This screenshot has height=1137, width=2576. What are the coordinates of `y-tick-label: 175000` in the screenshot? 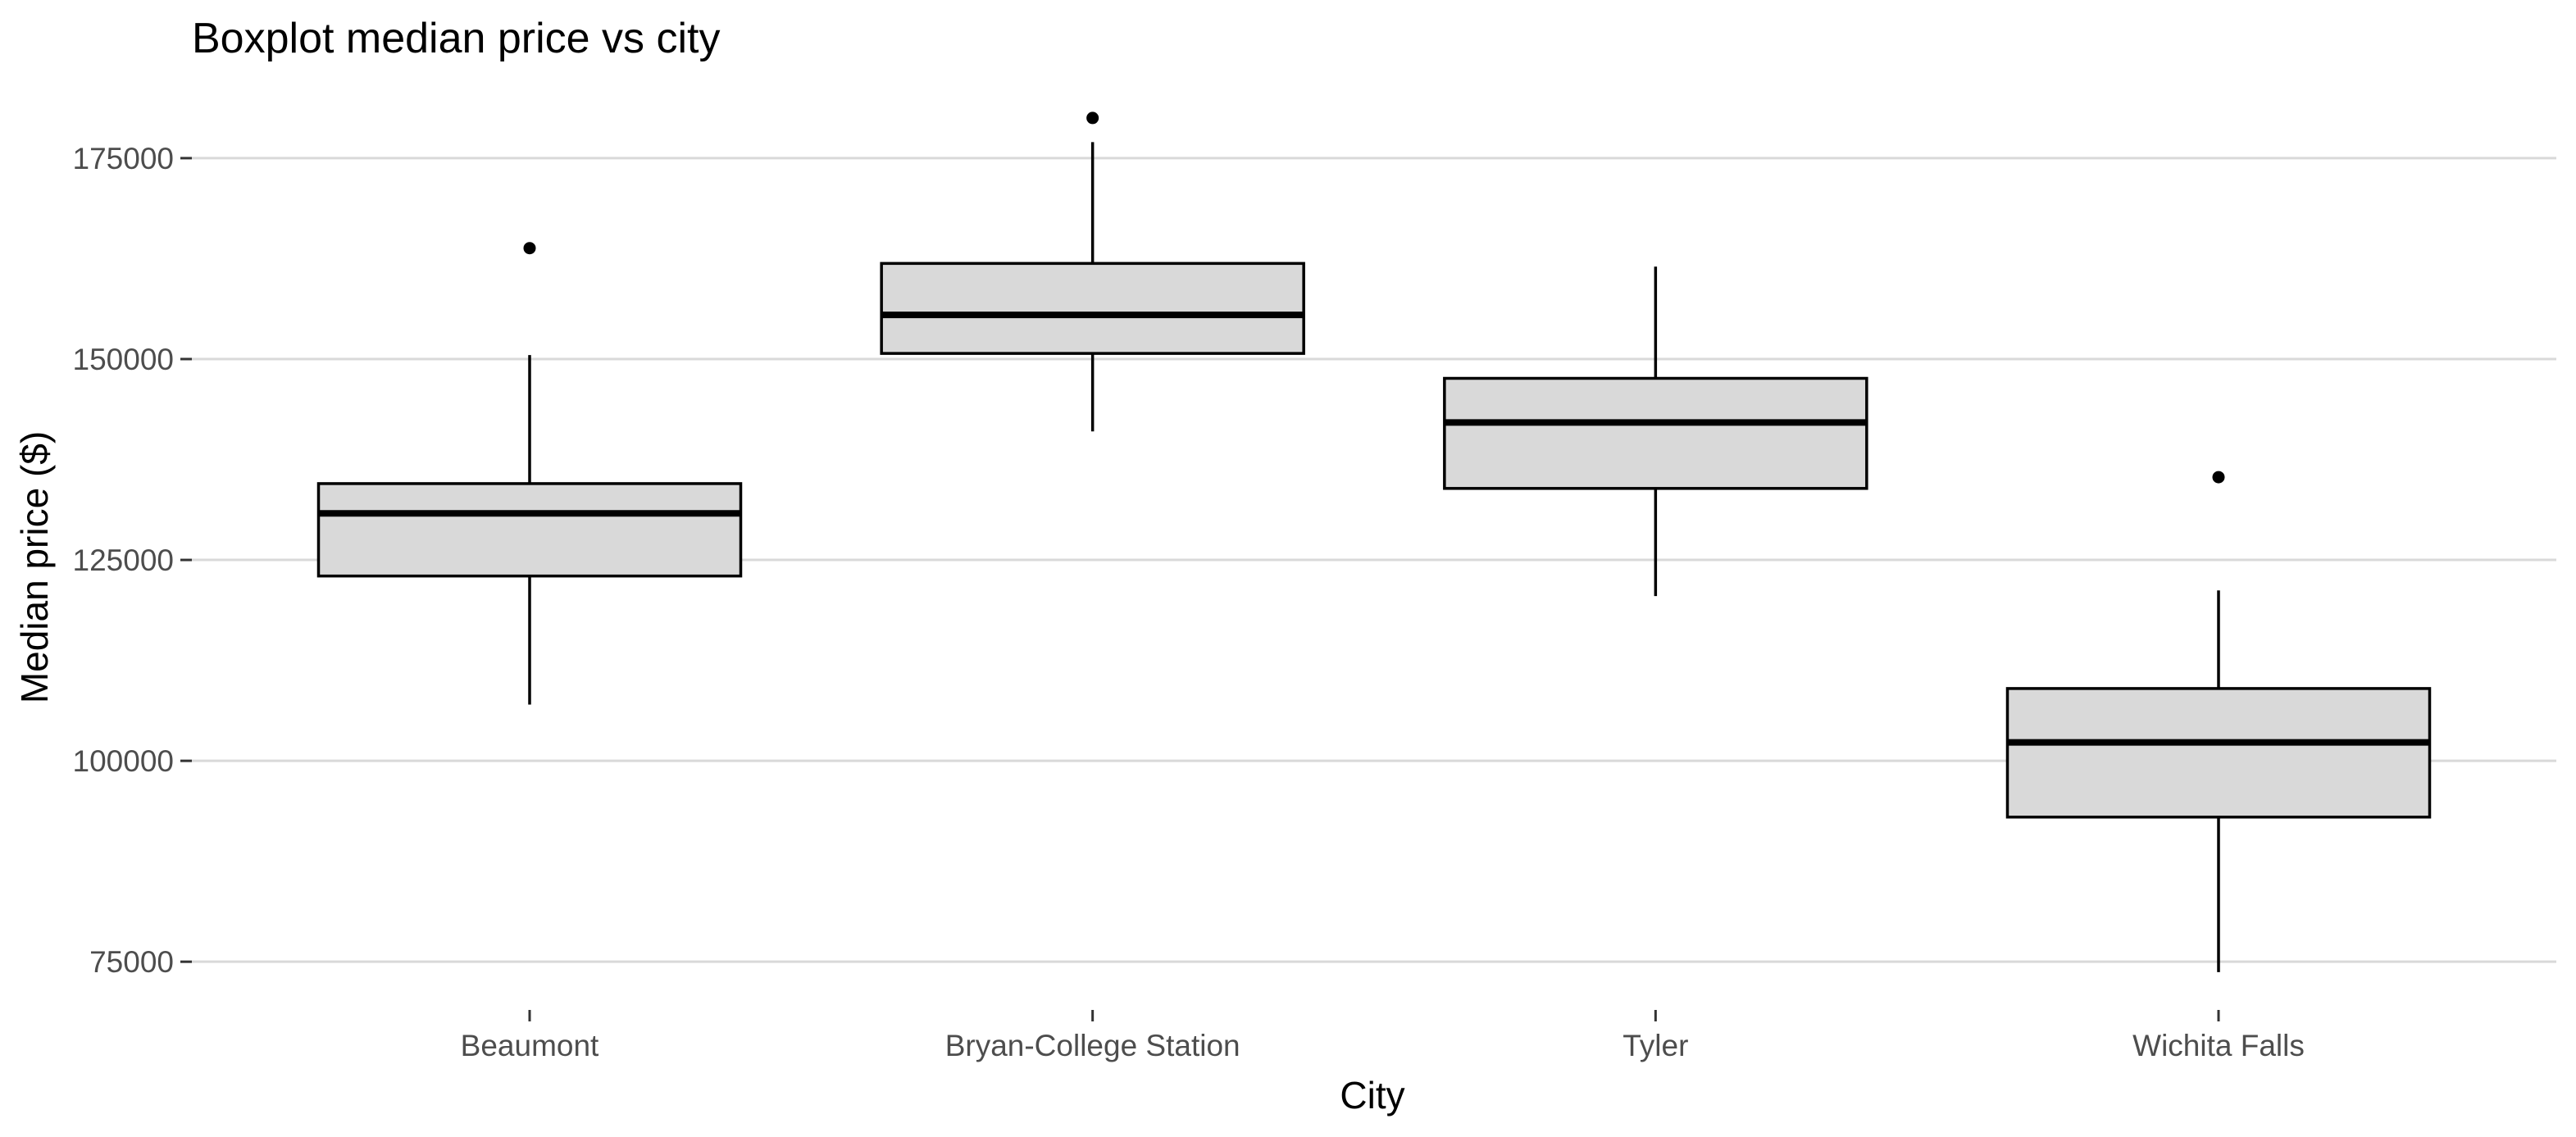 It's located at (123, 158).